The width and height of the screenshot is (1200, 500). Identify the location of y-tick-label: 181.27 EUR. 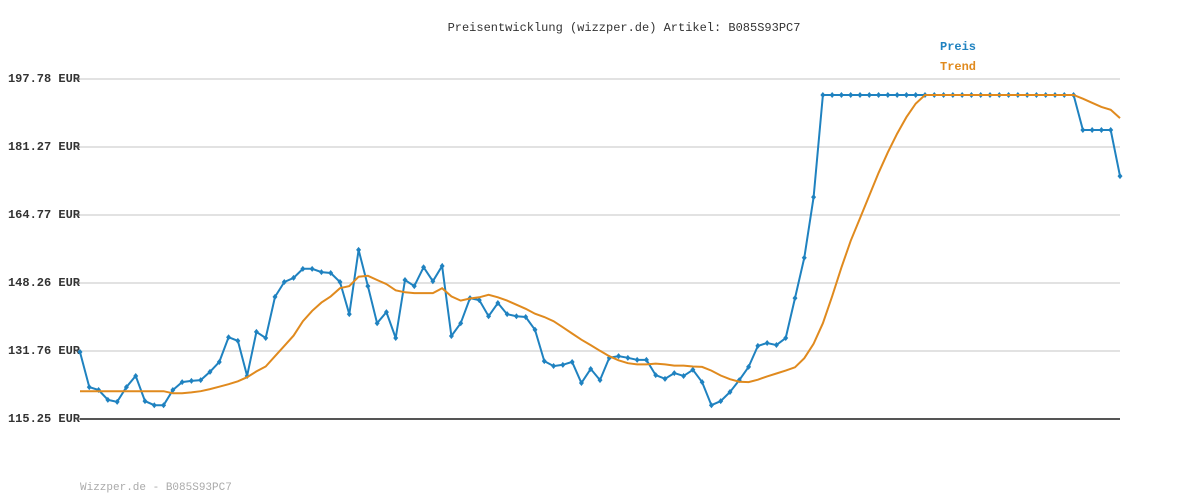
(44, 147).